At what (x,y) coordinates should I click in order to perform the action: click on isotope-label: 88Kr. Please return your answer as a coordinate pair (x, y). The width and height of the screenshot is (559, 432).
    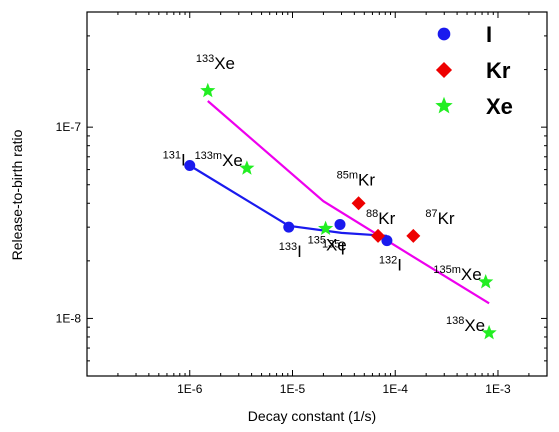
    Looking at the image, I should click on (381, 218).